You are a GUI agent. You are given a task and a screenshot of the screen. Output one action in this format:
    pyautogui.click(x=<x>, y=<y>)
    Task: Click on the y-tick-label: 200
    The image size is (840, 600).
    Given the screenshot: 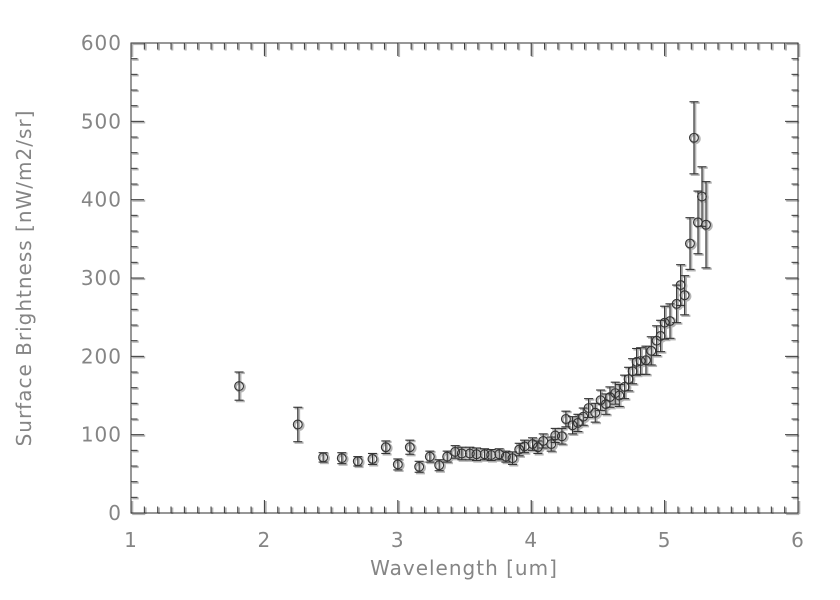 What is the action you would take?
    pyautogui.click(x=101, y=356)
    